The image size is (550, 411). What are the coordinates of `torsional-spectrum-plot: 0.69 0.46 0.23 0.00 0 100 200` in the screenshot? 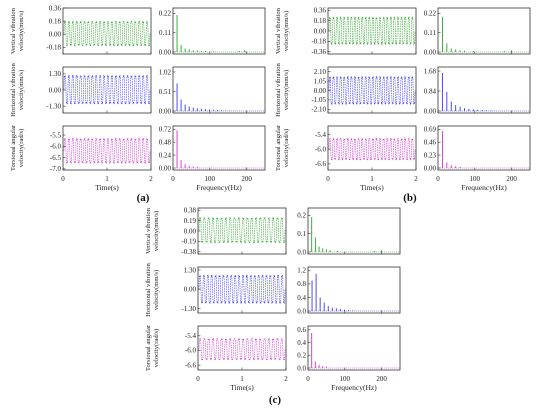 It's located at (477, 154).